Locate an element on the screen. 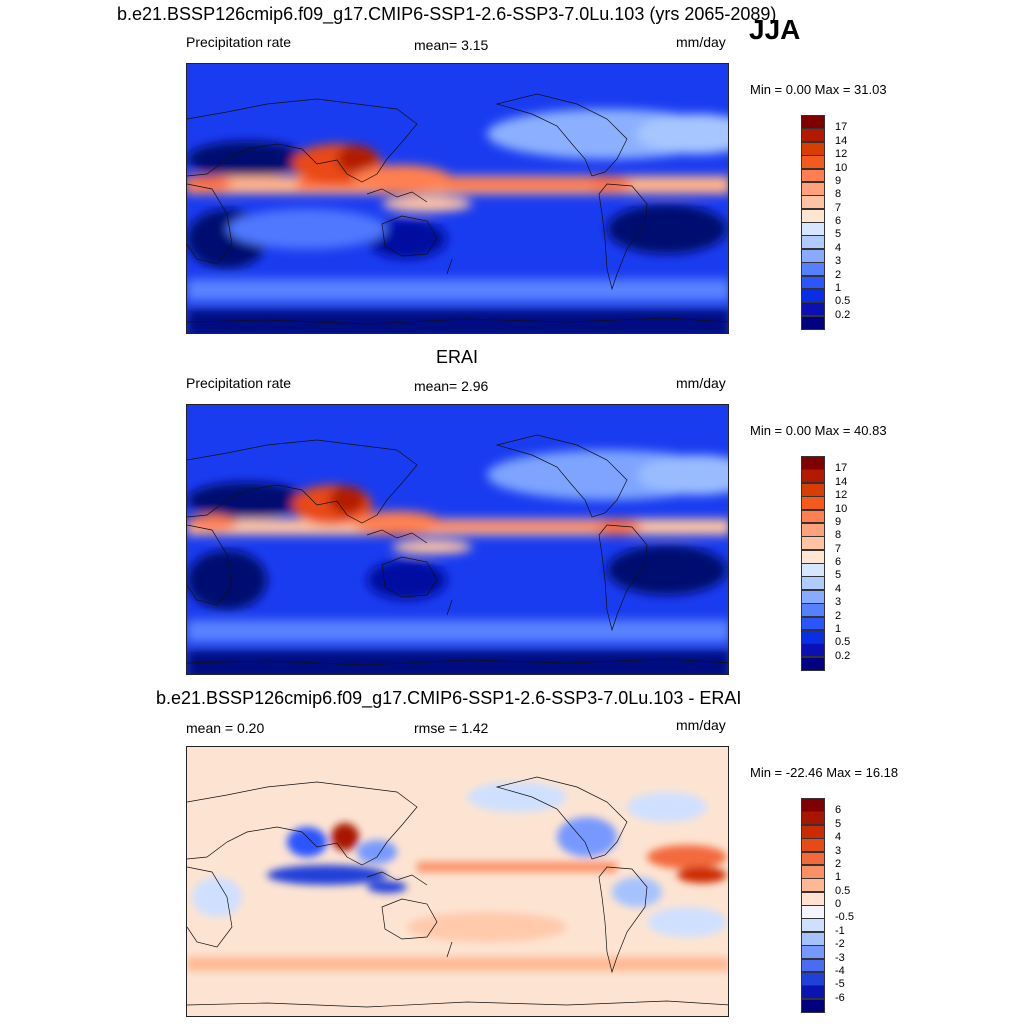 This screenshot has width=1024, height=1024. colorbar-tick-label: 17 is located at coordinates (841, 127).